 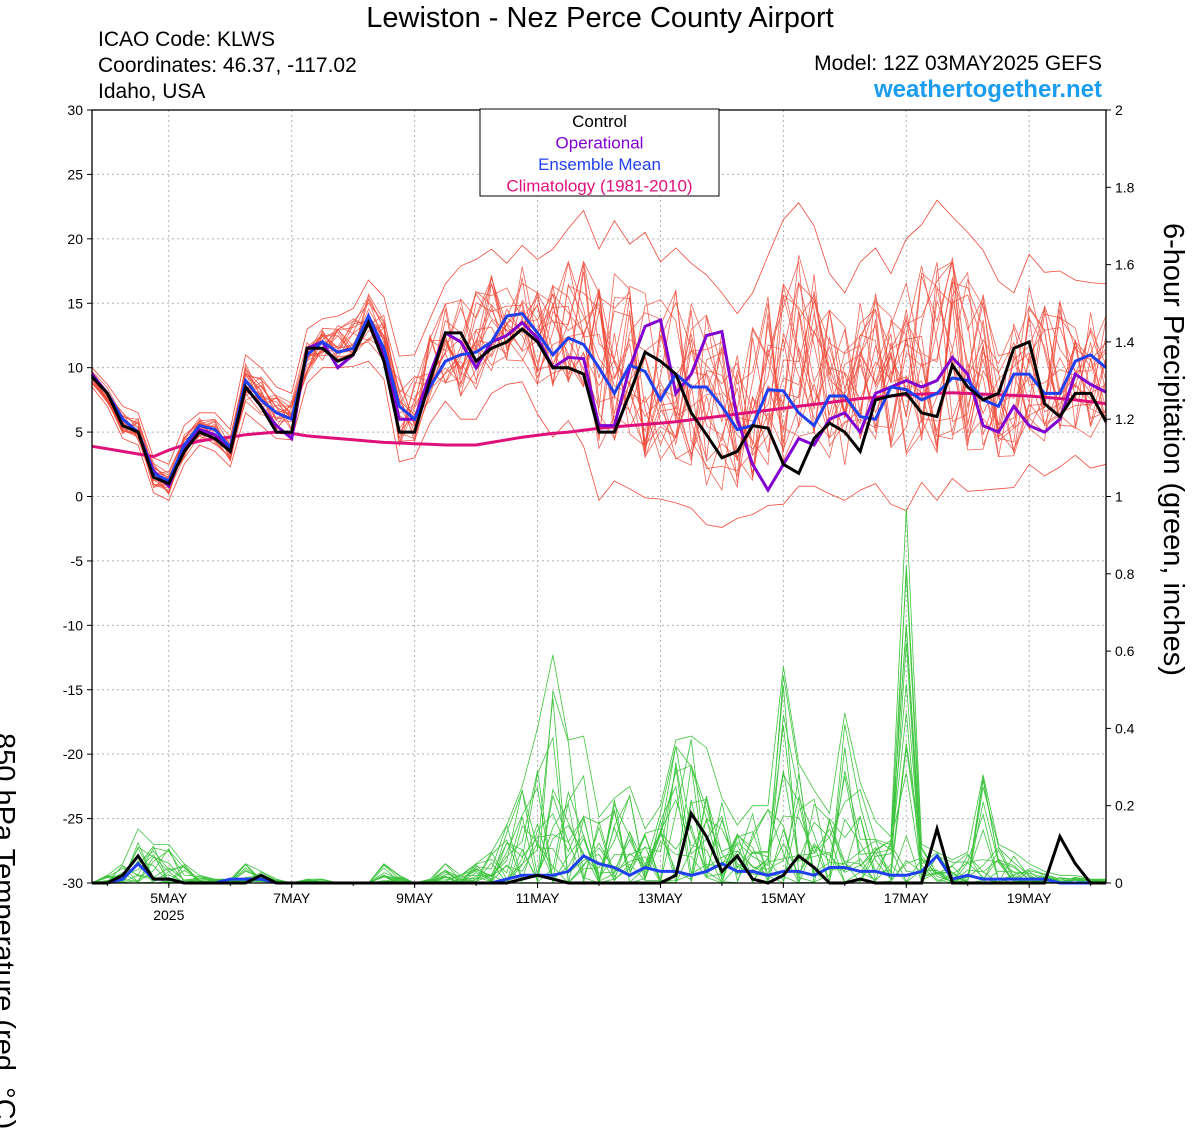 What do you see at coordinates (1125, 574) in the screenshot?
I see `y-tick-label-right: 0.8` at bounding box center [1125, 574].